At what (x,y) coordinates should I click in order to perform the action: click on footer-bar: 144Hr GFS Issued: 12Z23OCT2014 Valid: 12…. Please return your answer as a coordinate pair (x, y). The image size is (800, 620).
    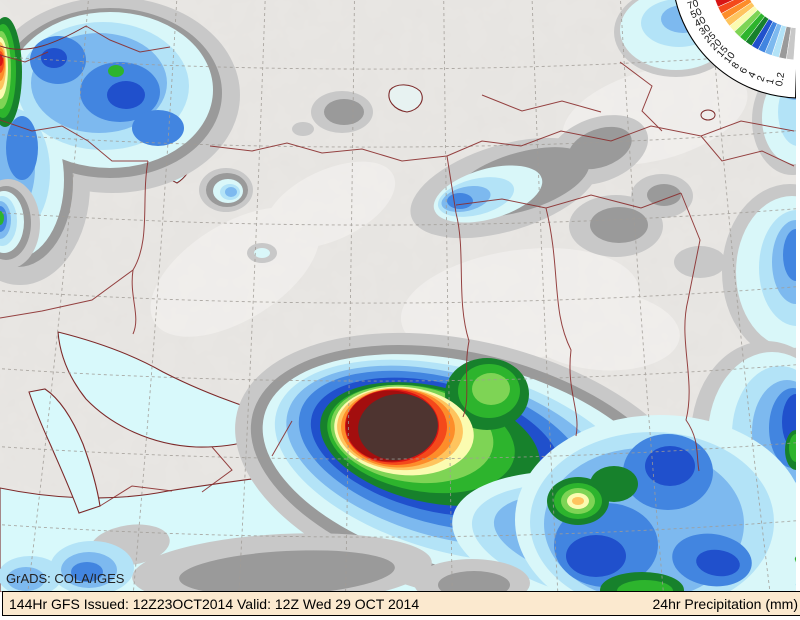
    Looking at the image, I should click on (401, 603).